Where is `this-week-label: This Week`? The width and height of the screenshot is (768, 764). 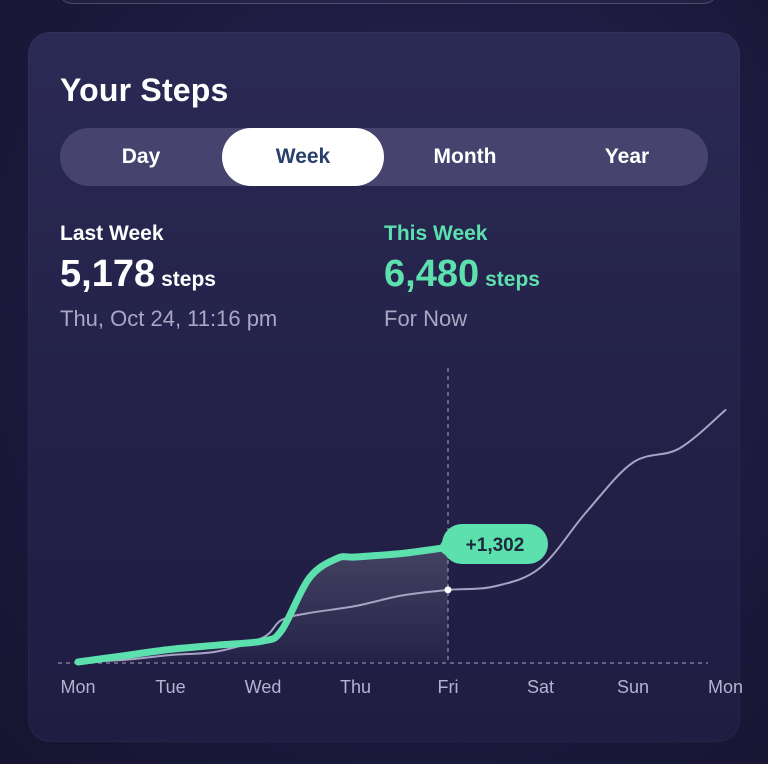 this-week-label: This Week is located at coordinates (436, 233).